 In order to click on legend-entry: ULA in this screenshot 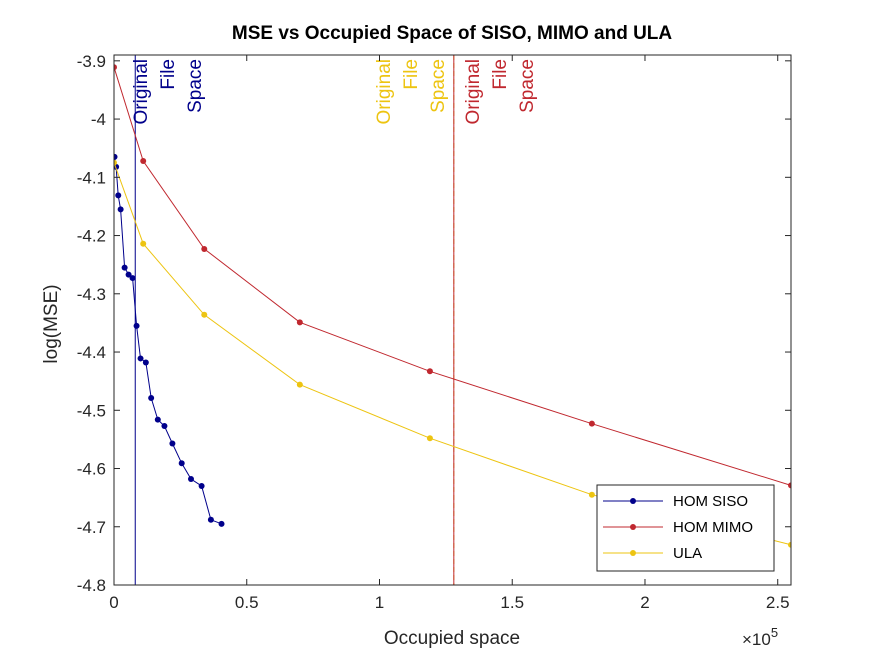, I will do `click(687, 553)`.